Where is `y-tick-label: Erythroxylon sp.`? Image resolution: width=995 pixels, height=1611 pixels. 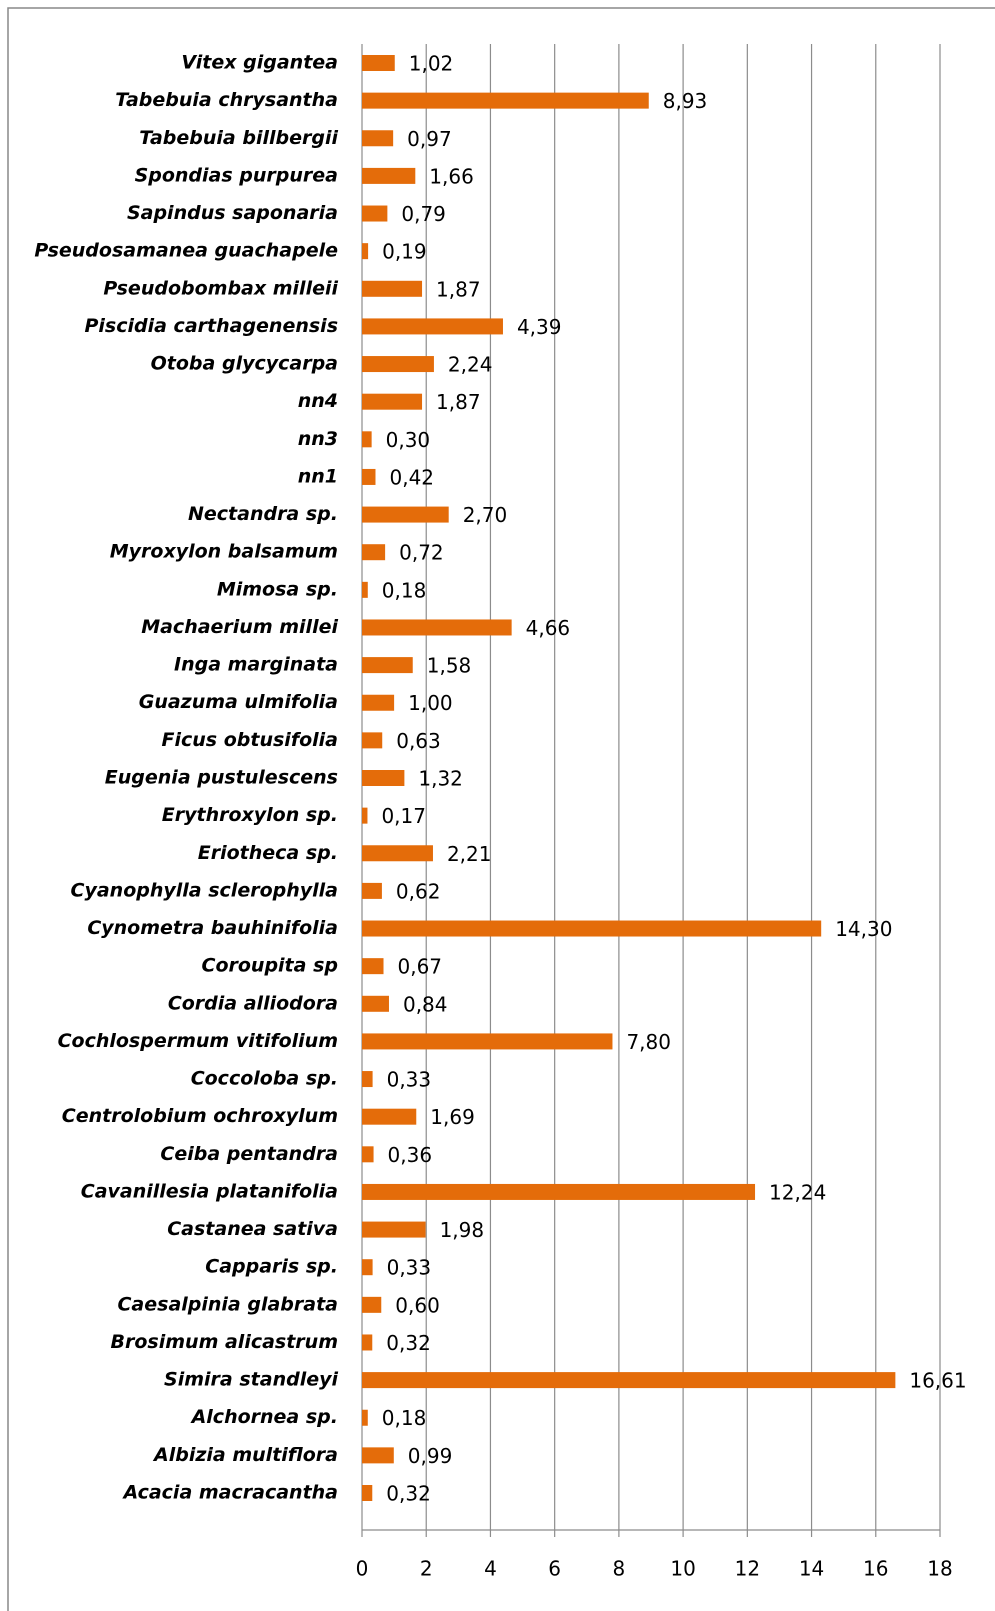 y-tick-label: Erythroxylon sp. is located at coordinates (250, 815).